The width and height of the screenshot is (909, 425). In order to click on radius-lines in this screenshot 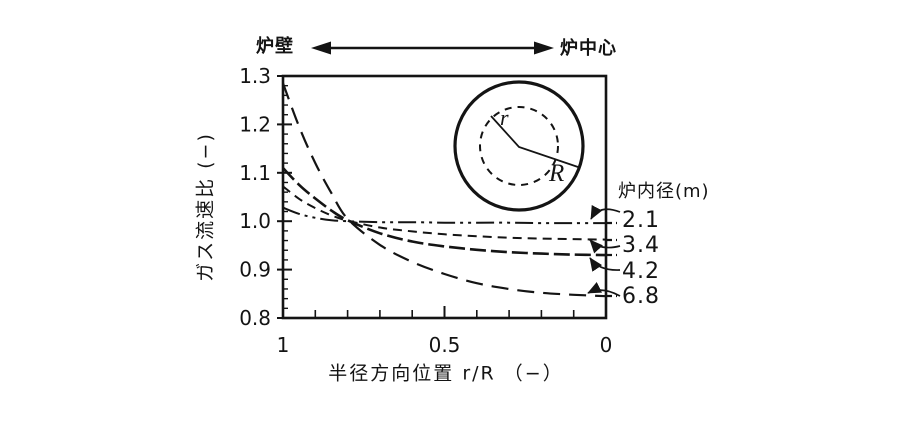, I will do `click(534, 141)`.